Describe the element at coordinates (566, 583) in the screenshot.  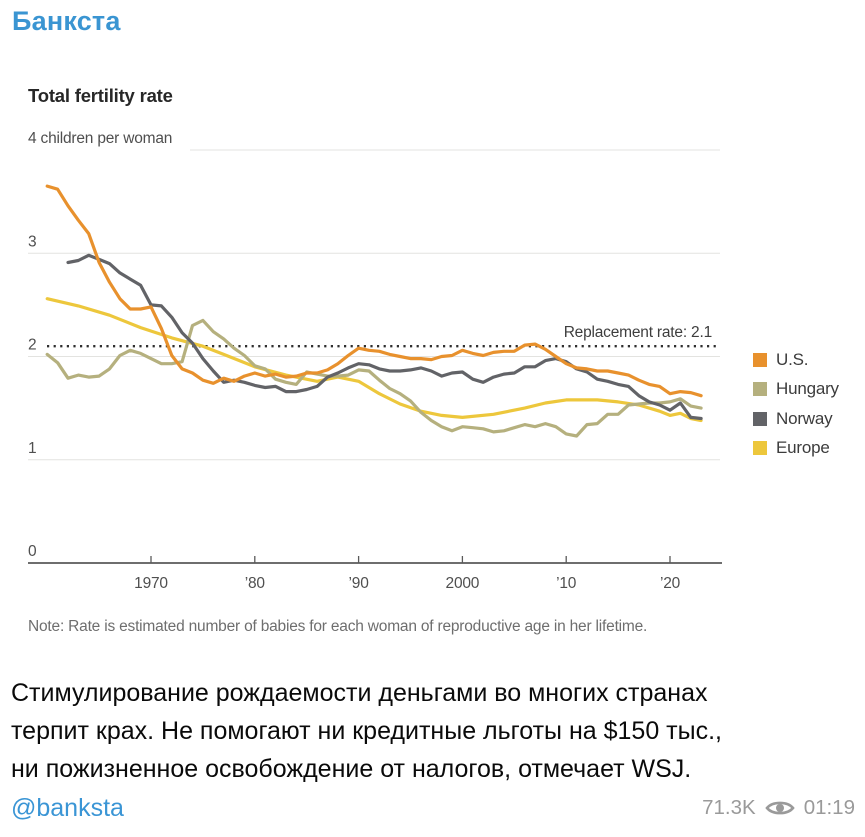
I see `x-tick-label-2010: ’10` at that location.